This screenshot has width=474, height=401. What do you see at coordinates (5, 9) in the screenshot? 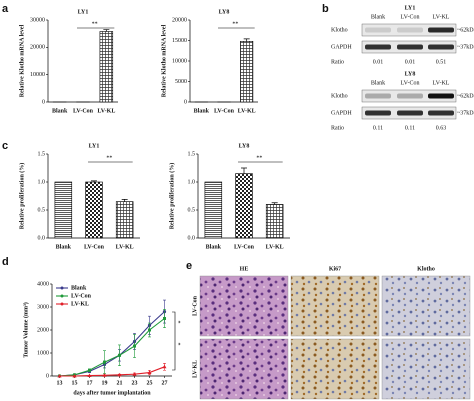
I see `panel-label: a` at bounding box center [5, 9].